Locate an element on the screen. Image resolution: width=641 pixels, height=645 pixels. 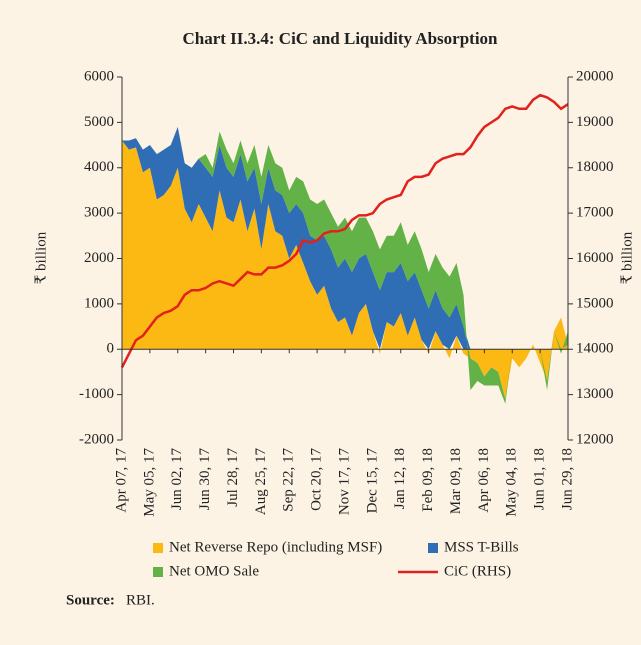
y-tick-label: 3000 is located at coordinates (99, 213).